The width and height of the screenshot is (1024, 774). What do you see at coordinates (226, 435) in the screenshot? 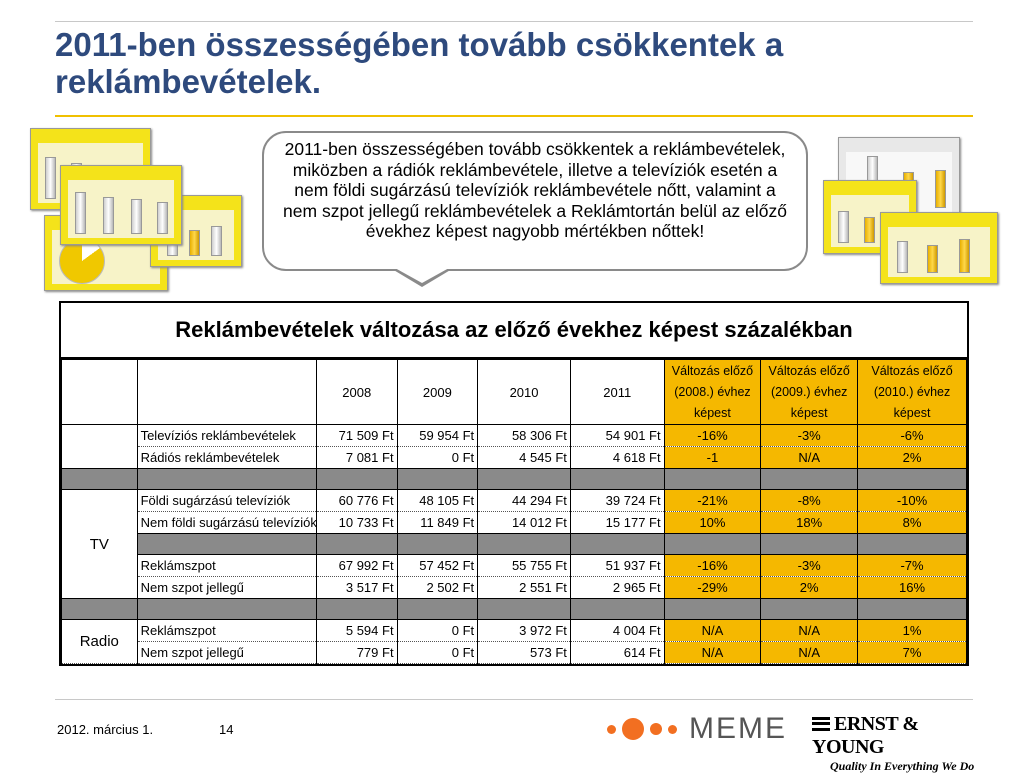
I see `row-label: Televíziós reklámbevételek` at bounding box center [226, 435].